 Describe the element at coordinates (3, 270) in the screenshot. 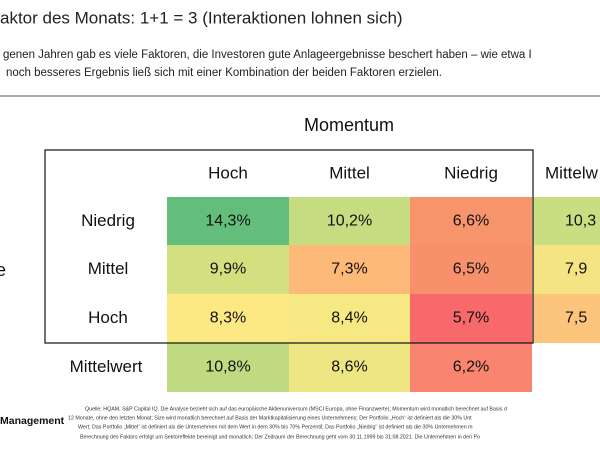

I see `row-axis-label: e` at that location.